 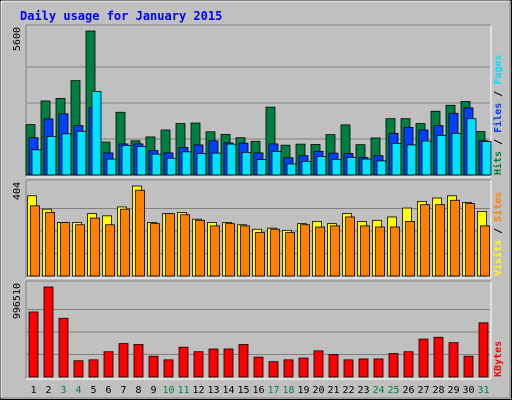 What do you see at coordinates (498, 258) in the screenshot?
I see `legend-item-visits: Visits` at bounding box center [498, 258].